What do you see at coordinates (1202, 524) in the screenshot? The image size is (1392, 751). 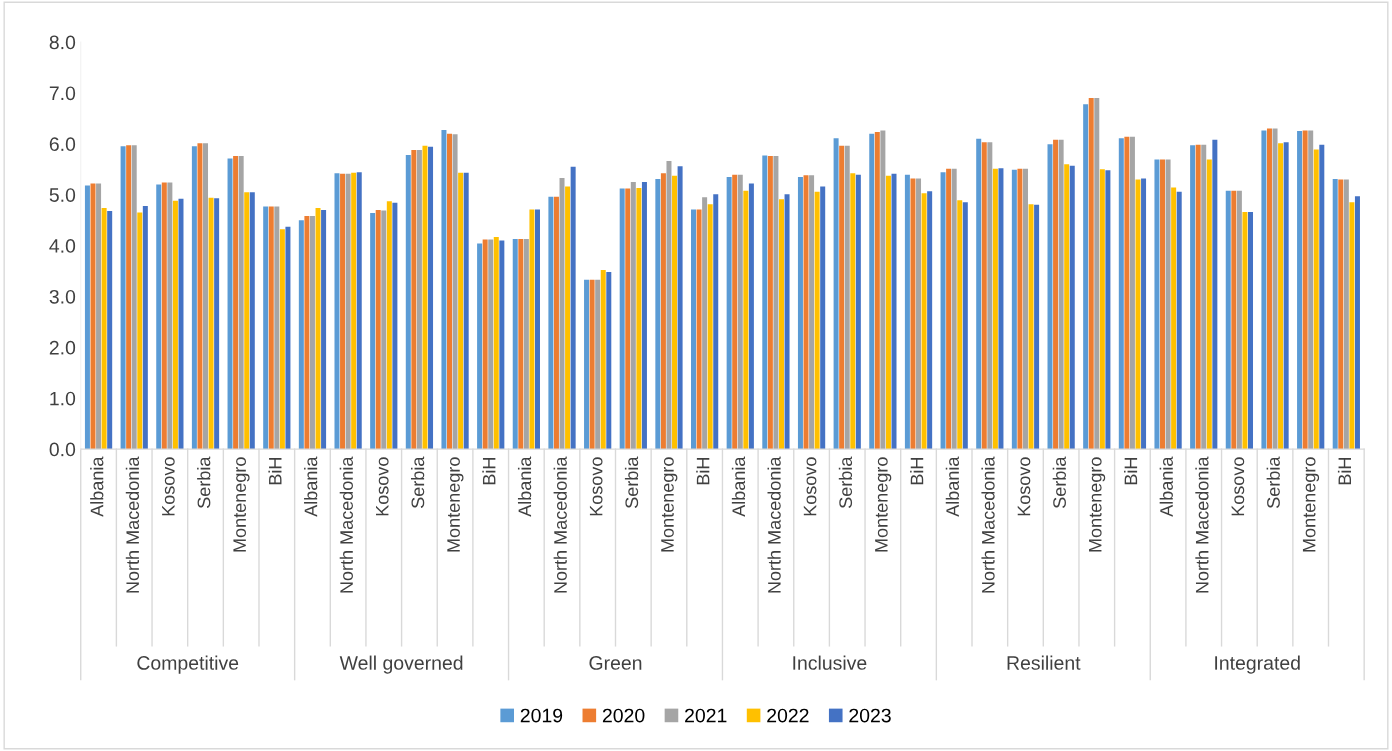 I see `x-tick-label: North Macedonia` at bounding box center [1202, 524].